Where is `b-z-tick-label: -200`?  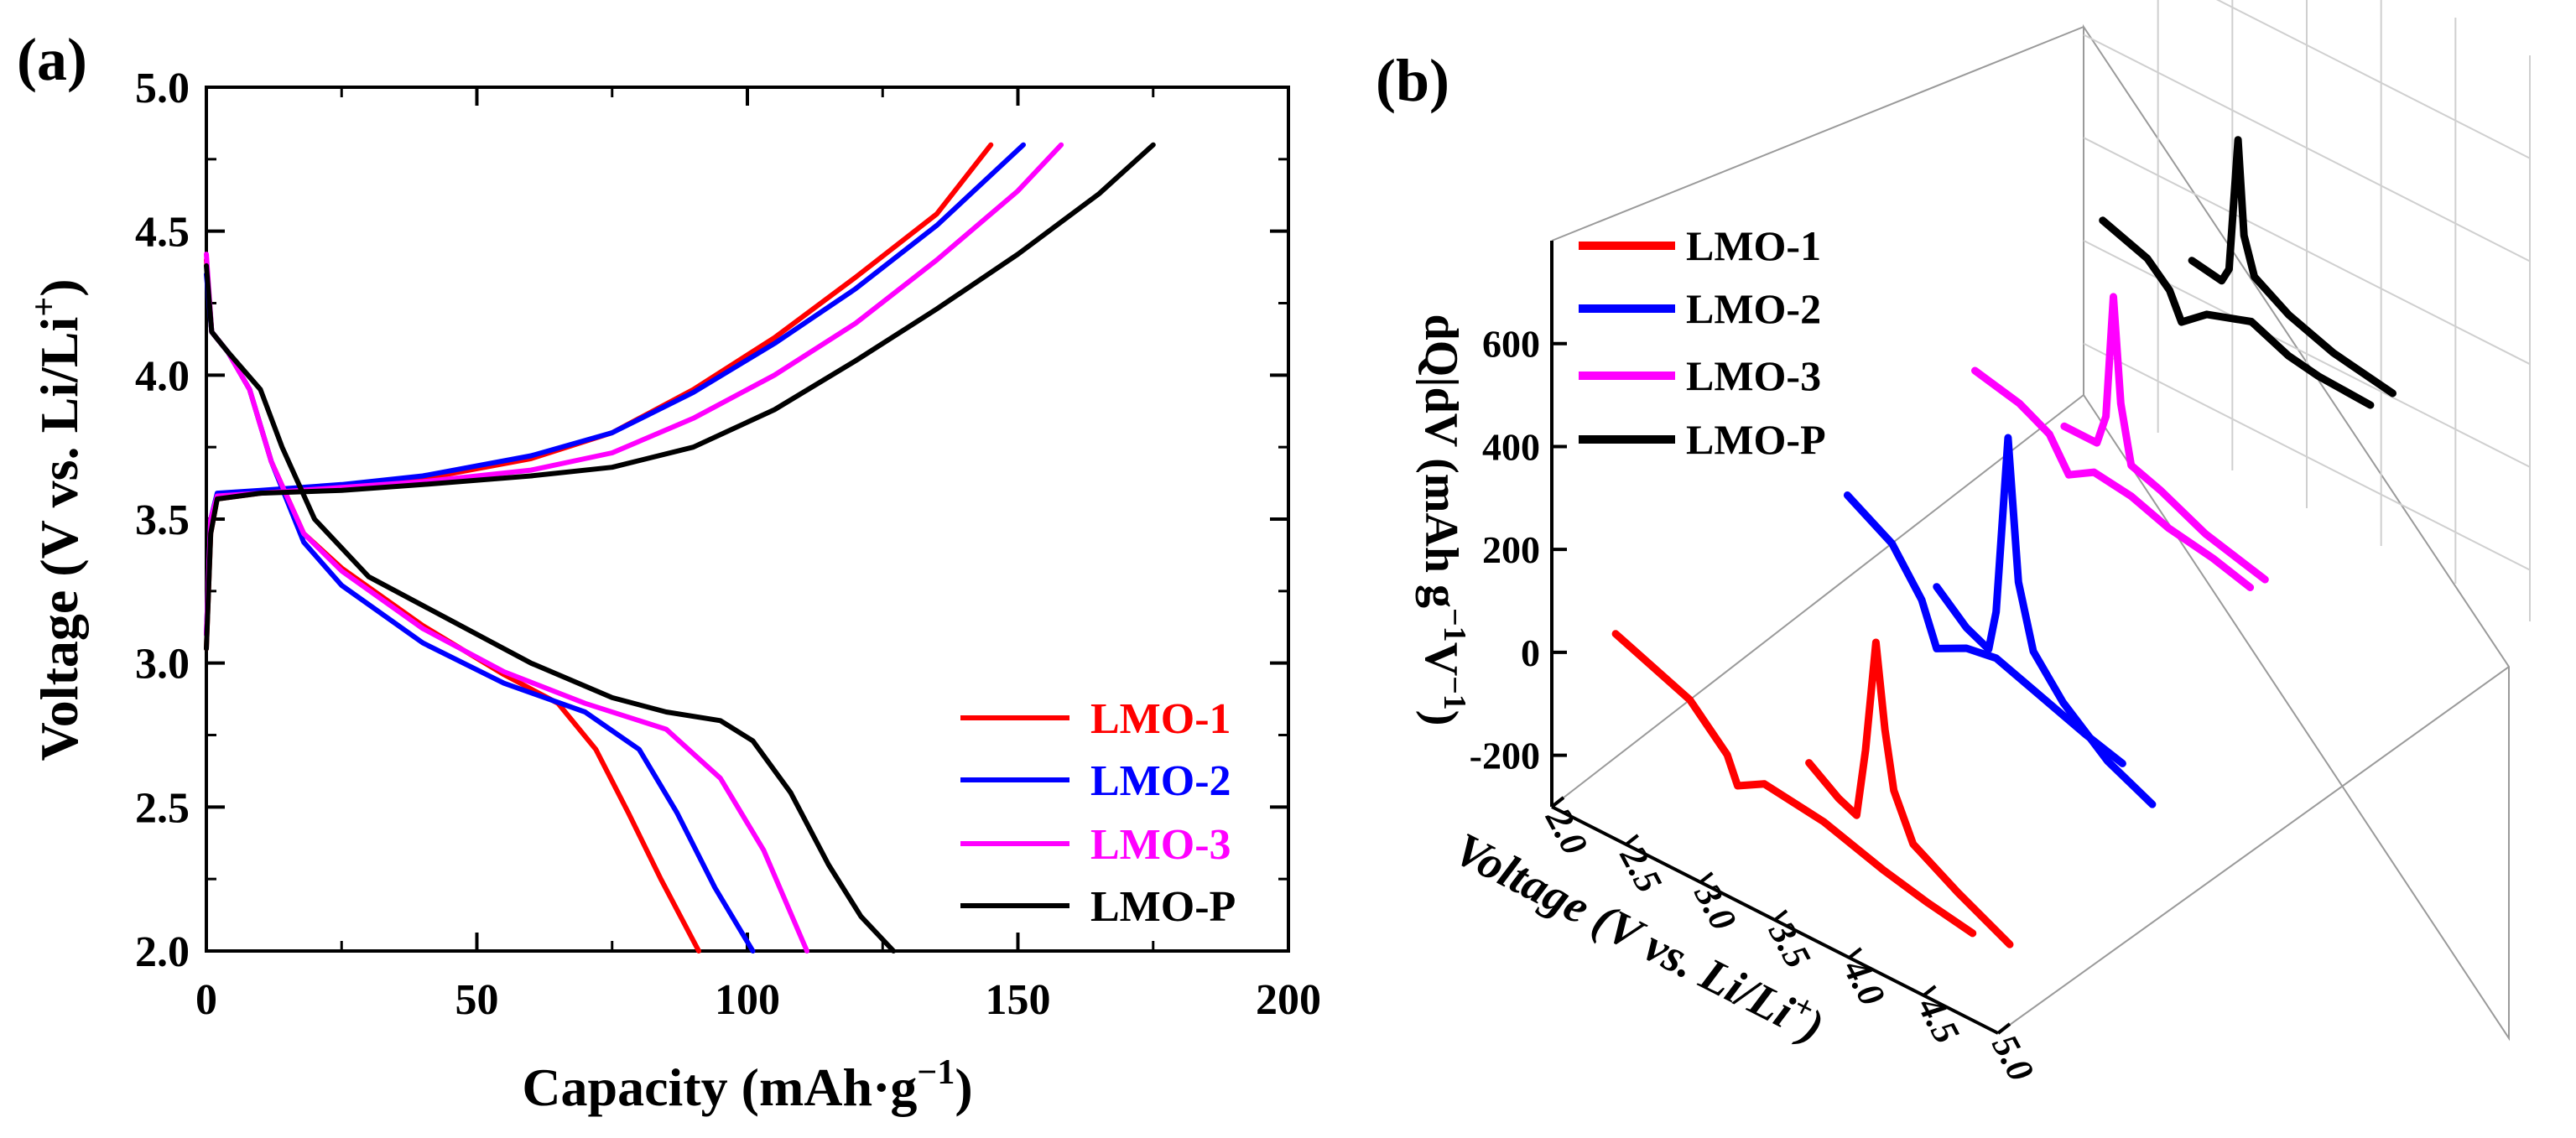
b-z-tick-label: -200 is located at coordinates (1505, 756).